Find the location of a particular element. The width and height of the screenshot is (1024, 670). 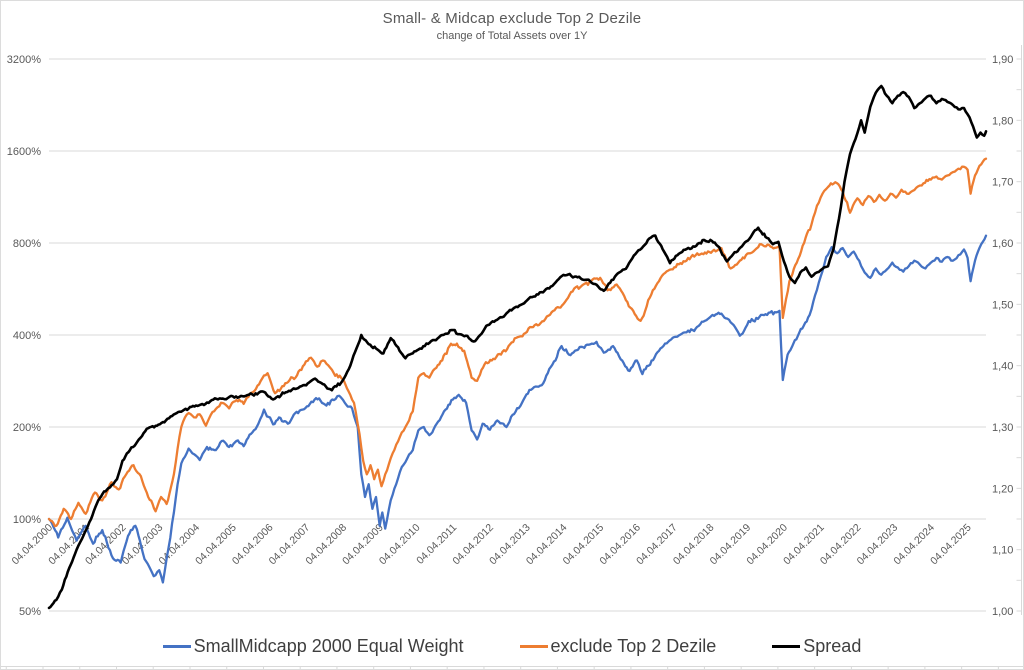

left-axis-label: 50% is located at coordinates (30, 612).